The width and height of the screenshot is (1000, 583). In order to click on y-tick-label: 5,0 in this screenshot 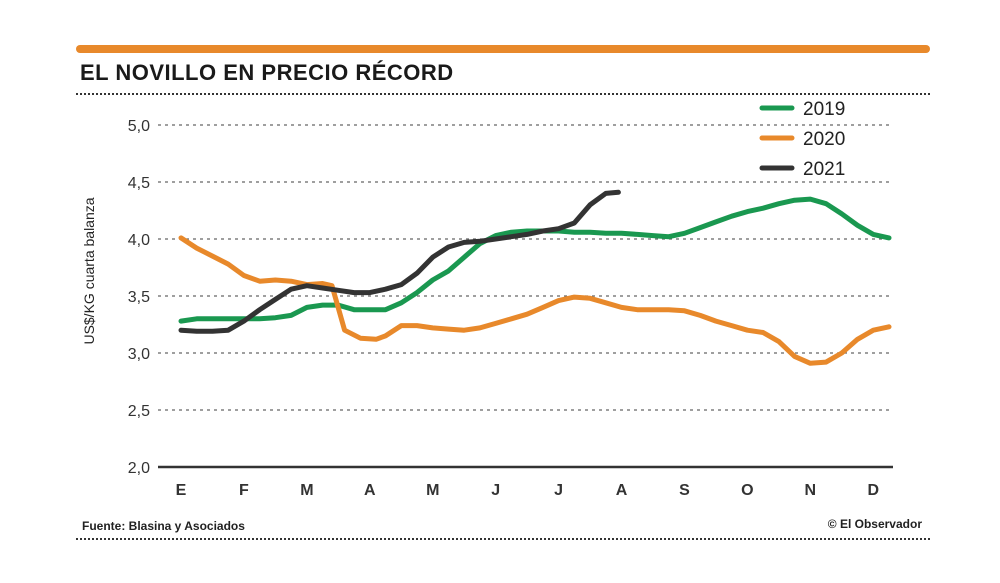, I will do `click(139, 126)`.